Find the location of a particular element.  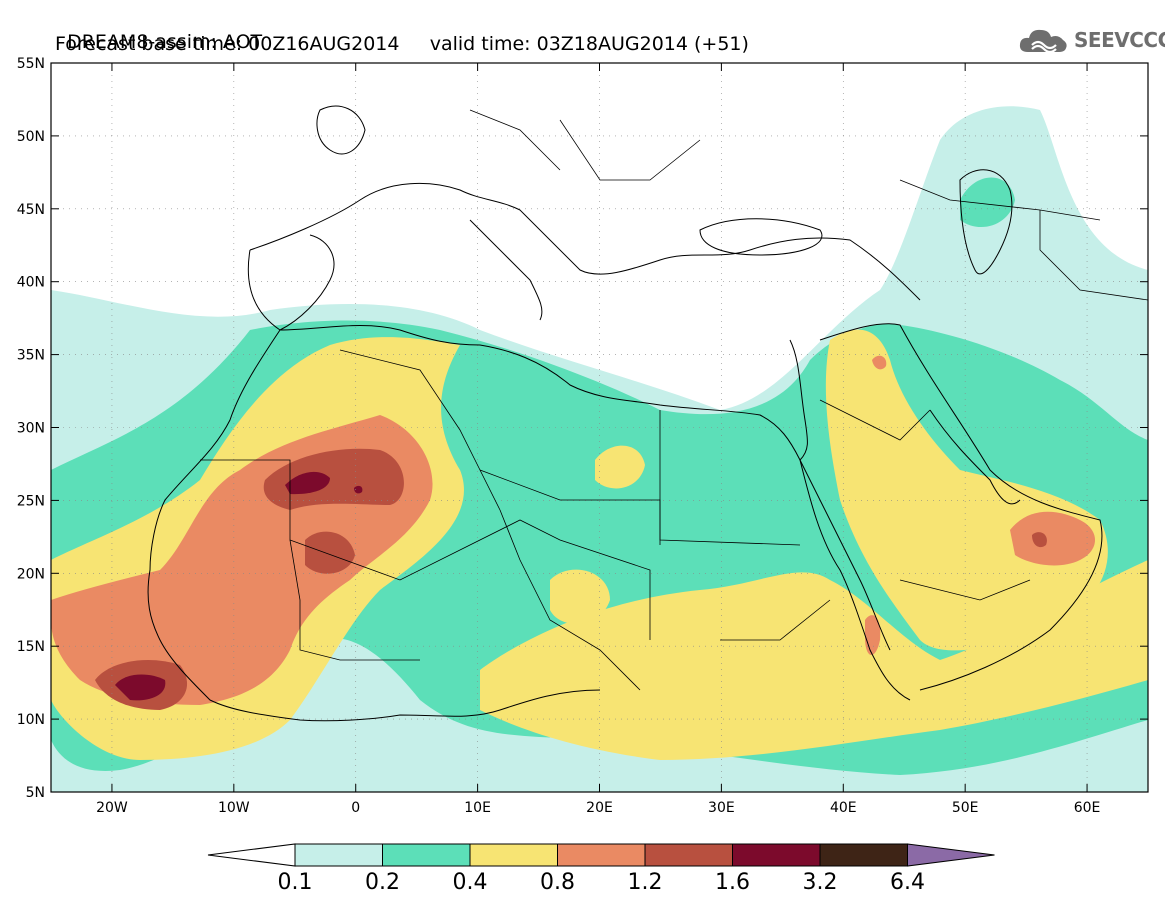

lon-tick-label: 60E is located at coordinates (1087, 808).